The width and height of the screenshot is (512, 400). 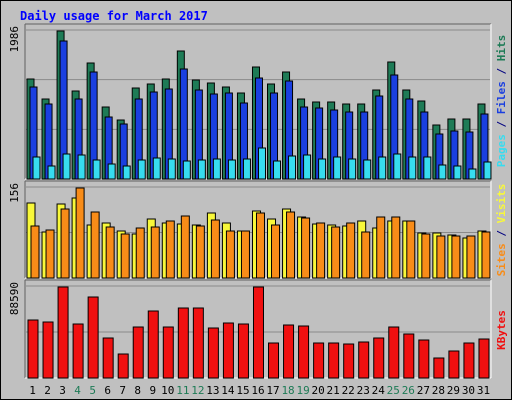 What do you see at coordinates (501, 233) in the screenshot?
I see `series-label-part-1-1: /` at bounding box center [501, 233].